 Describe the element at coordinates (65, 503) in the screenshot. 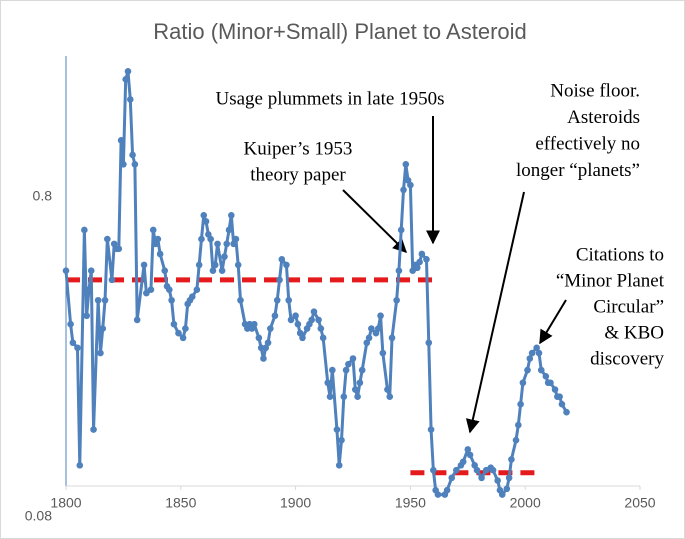

I see `x-tick-label: 1800` at that location.